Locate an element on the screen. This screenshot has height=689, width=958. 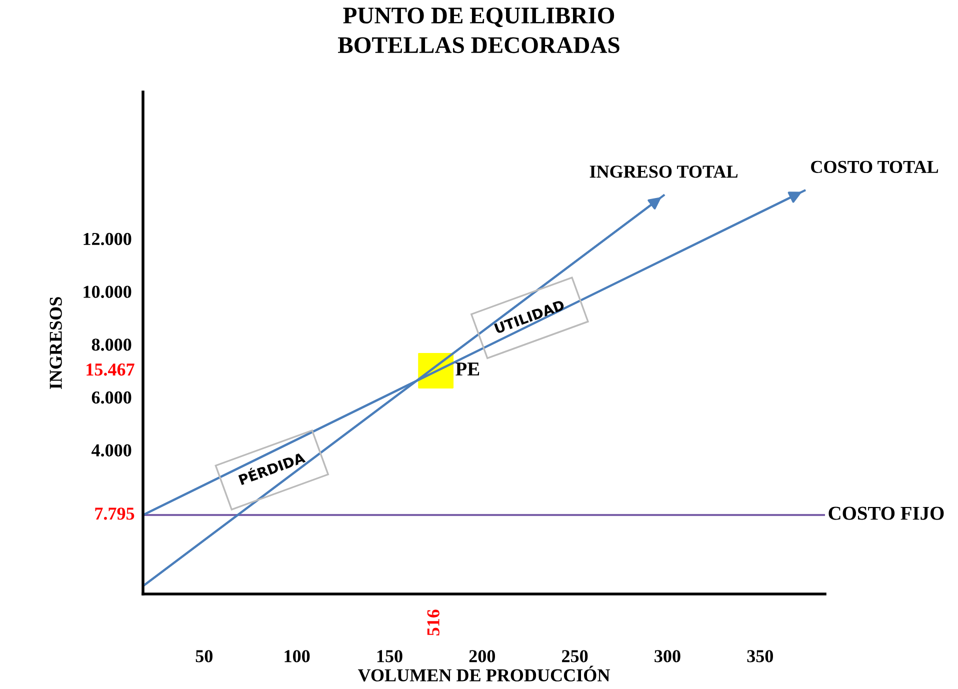
chart-title: PUNTO DE EQUILIBRIO BOTELLAS DECORADAS is located at coordinates (479, 31).